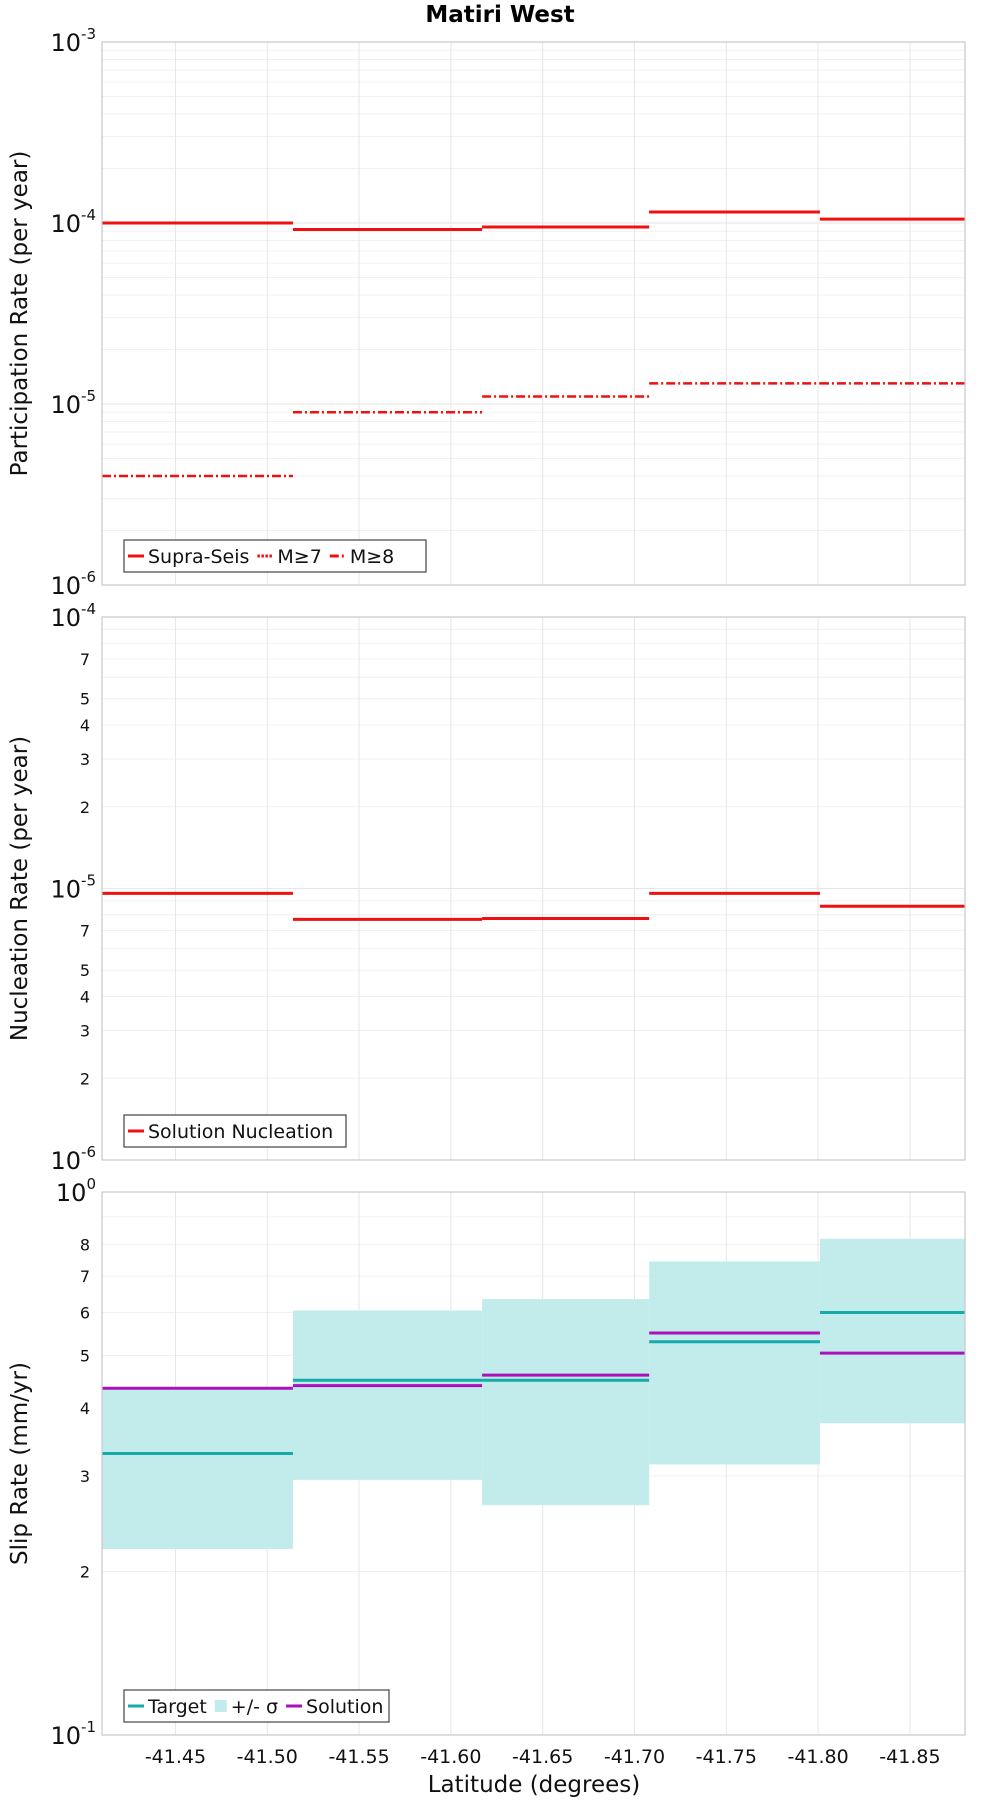 Image resolution: width=1000 pixels, height=1800 pixels. I want to click on participation-legend-box, so click(275, 556).